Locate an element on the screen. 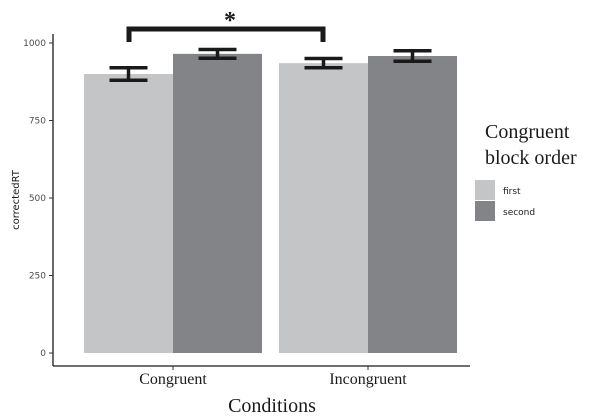  bar-first-incongruent is located at coordinates (323, 208).